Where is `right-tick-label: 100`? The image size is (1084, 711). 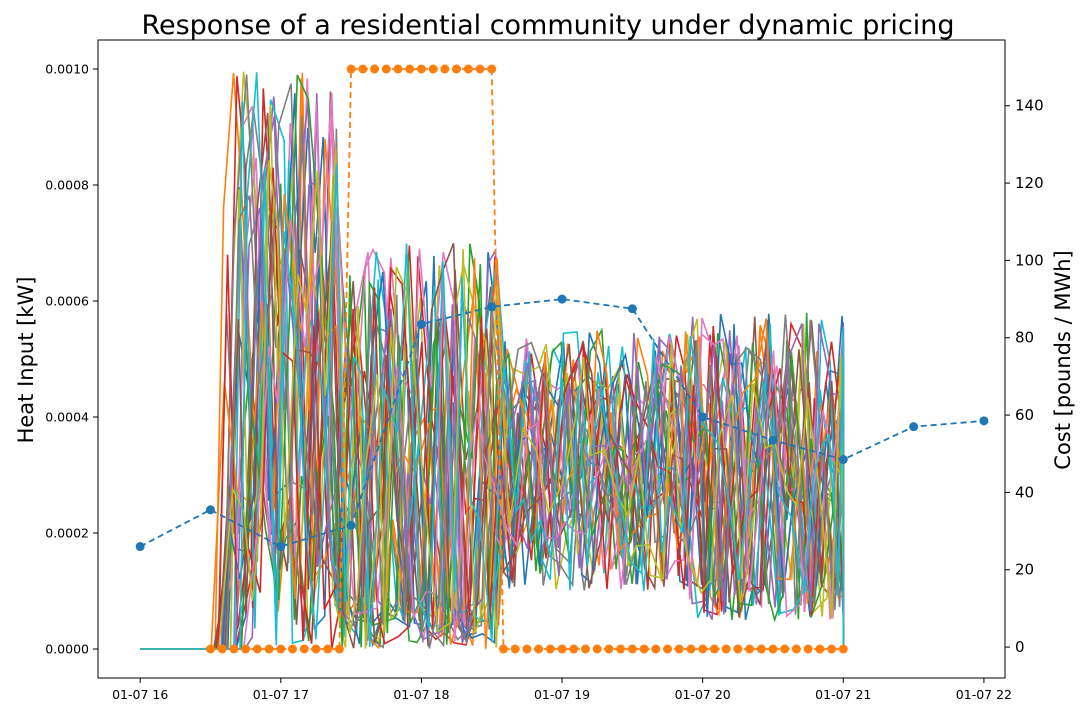
right-tick-label: 100 is located at coordinates (1029, 260).